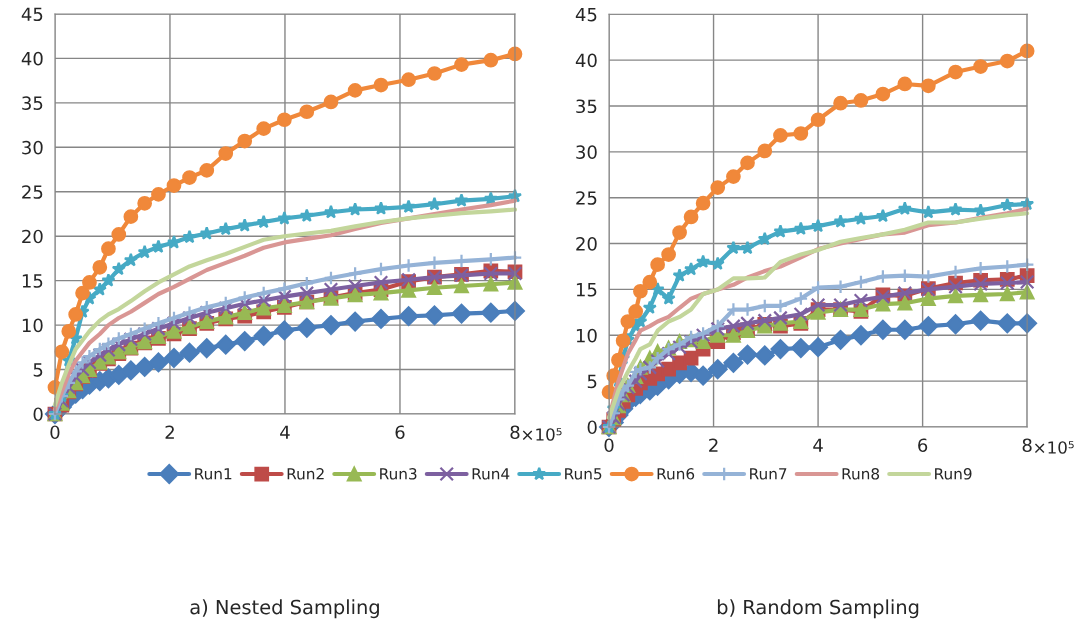 The width and height of the screenshot is (1086, 634). What do you see at coordinates (398, 474) in the screenshot?
I see `legend-label: Run3` at bounding box center [398, 474].